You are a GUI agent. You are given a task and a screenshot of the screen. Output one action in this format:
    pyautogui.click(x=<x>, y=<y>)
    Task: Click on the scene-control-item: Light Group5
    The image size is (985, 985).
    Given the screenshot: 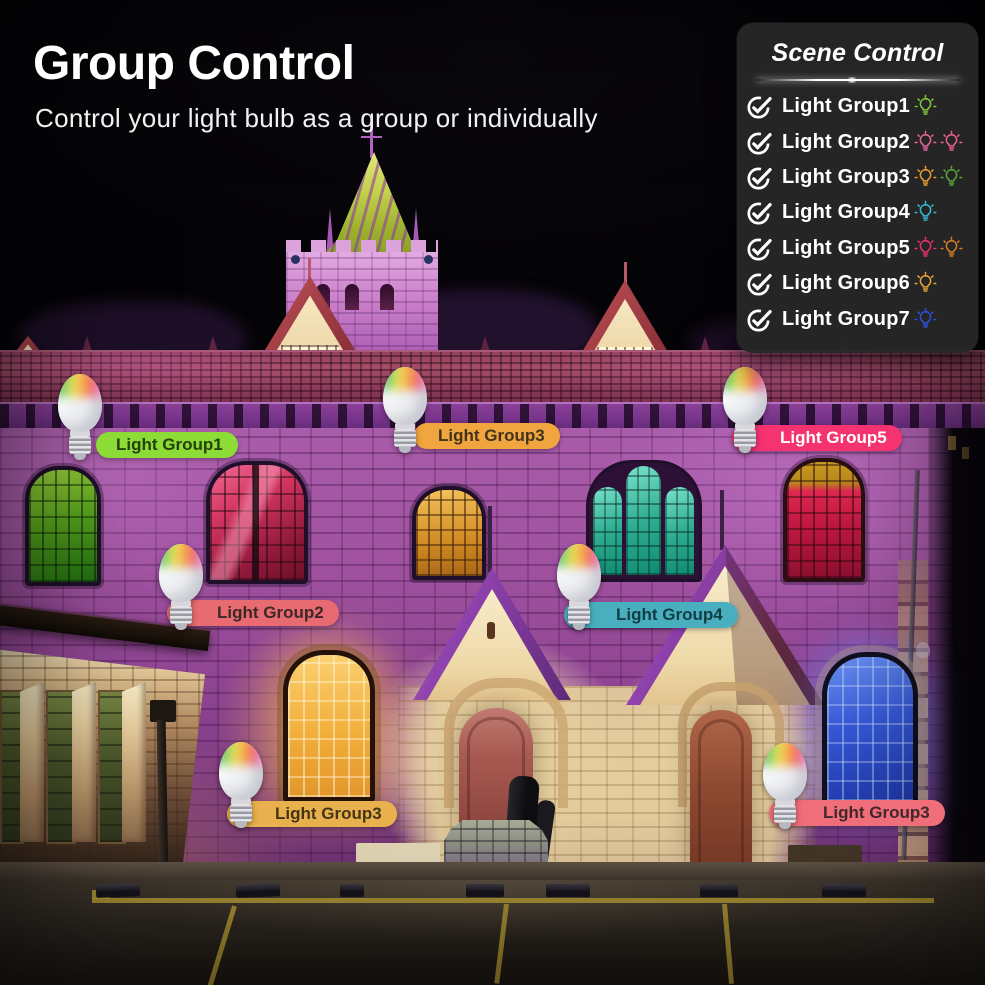 What is the action you would take?
    pyautogui.click(x=857, y=248)
    